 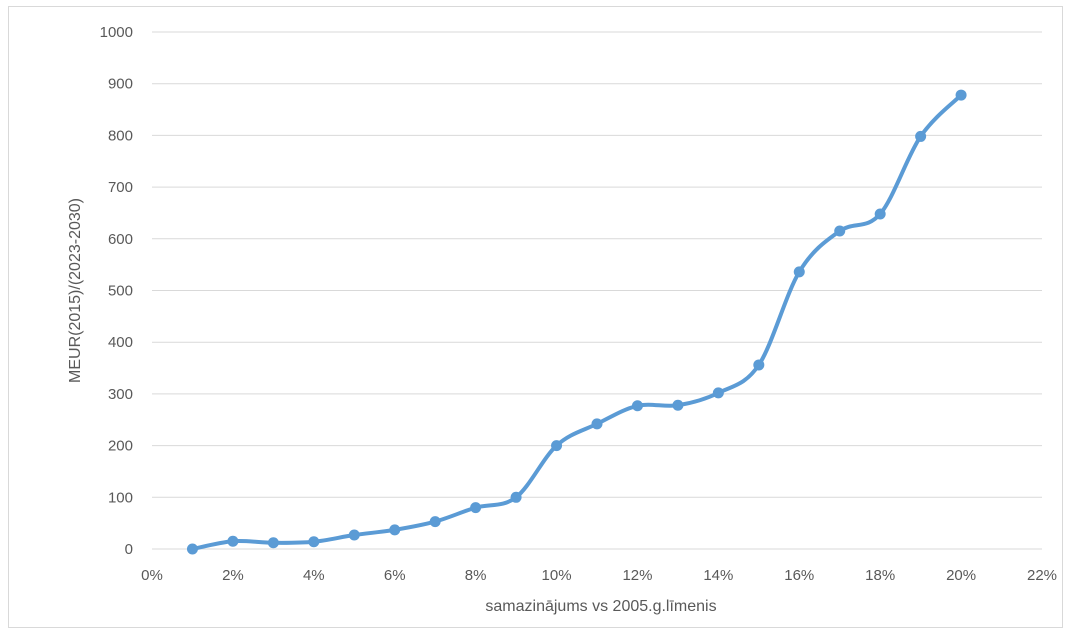 What do you see at coordinates (476, 575) in the screenshot?
I see `x-tick-label: 8%` at bounding box center [476, 575].